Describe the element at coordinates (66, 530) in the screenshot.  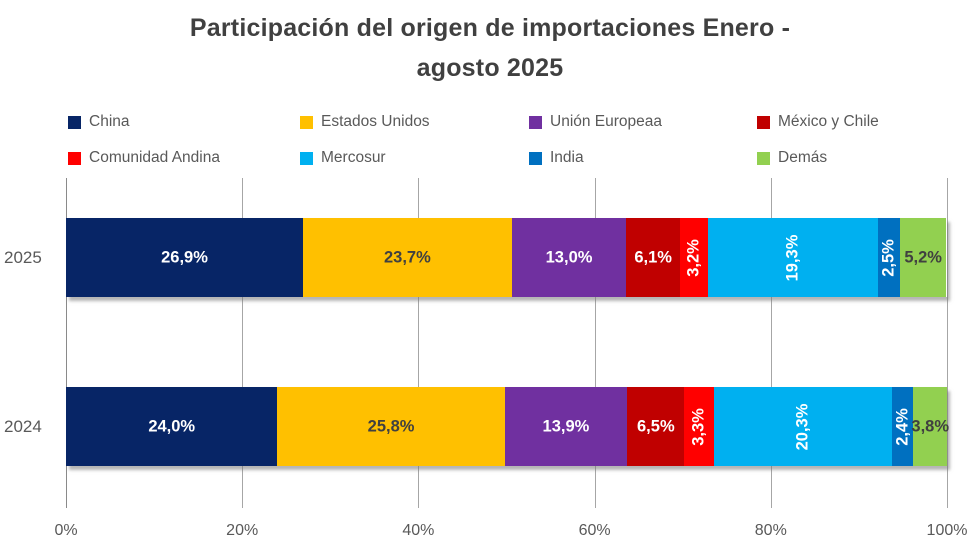
I see `x-tick-label: 0%` at that location.